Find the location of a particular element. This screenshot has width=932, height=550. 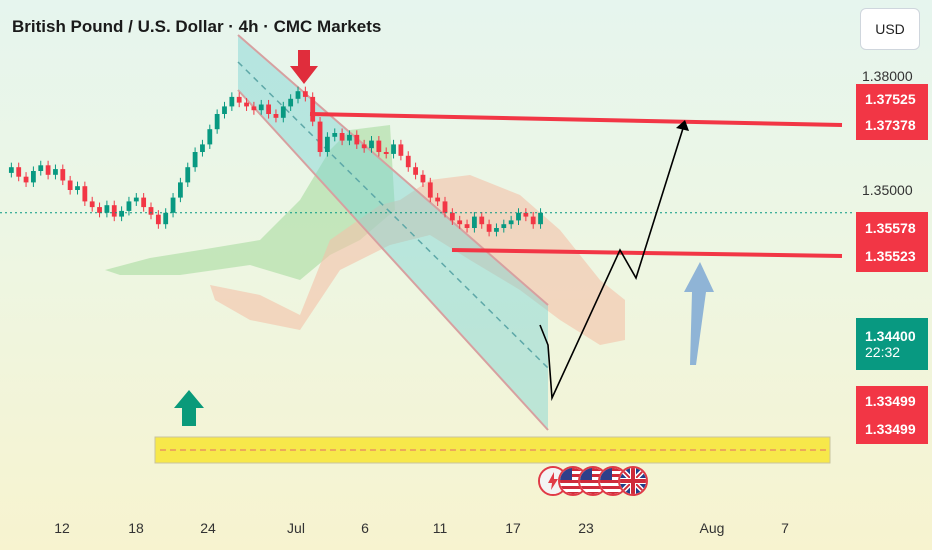

blue-up-arrow is located at coordinates (699, 313).